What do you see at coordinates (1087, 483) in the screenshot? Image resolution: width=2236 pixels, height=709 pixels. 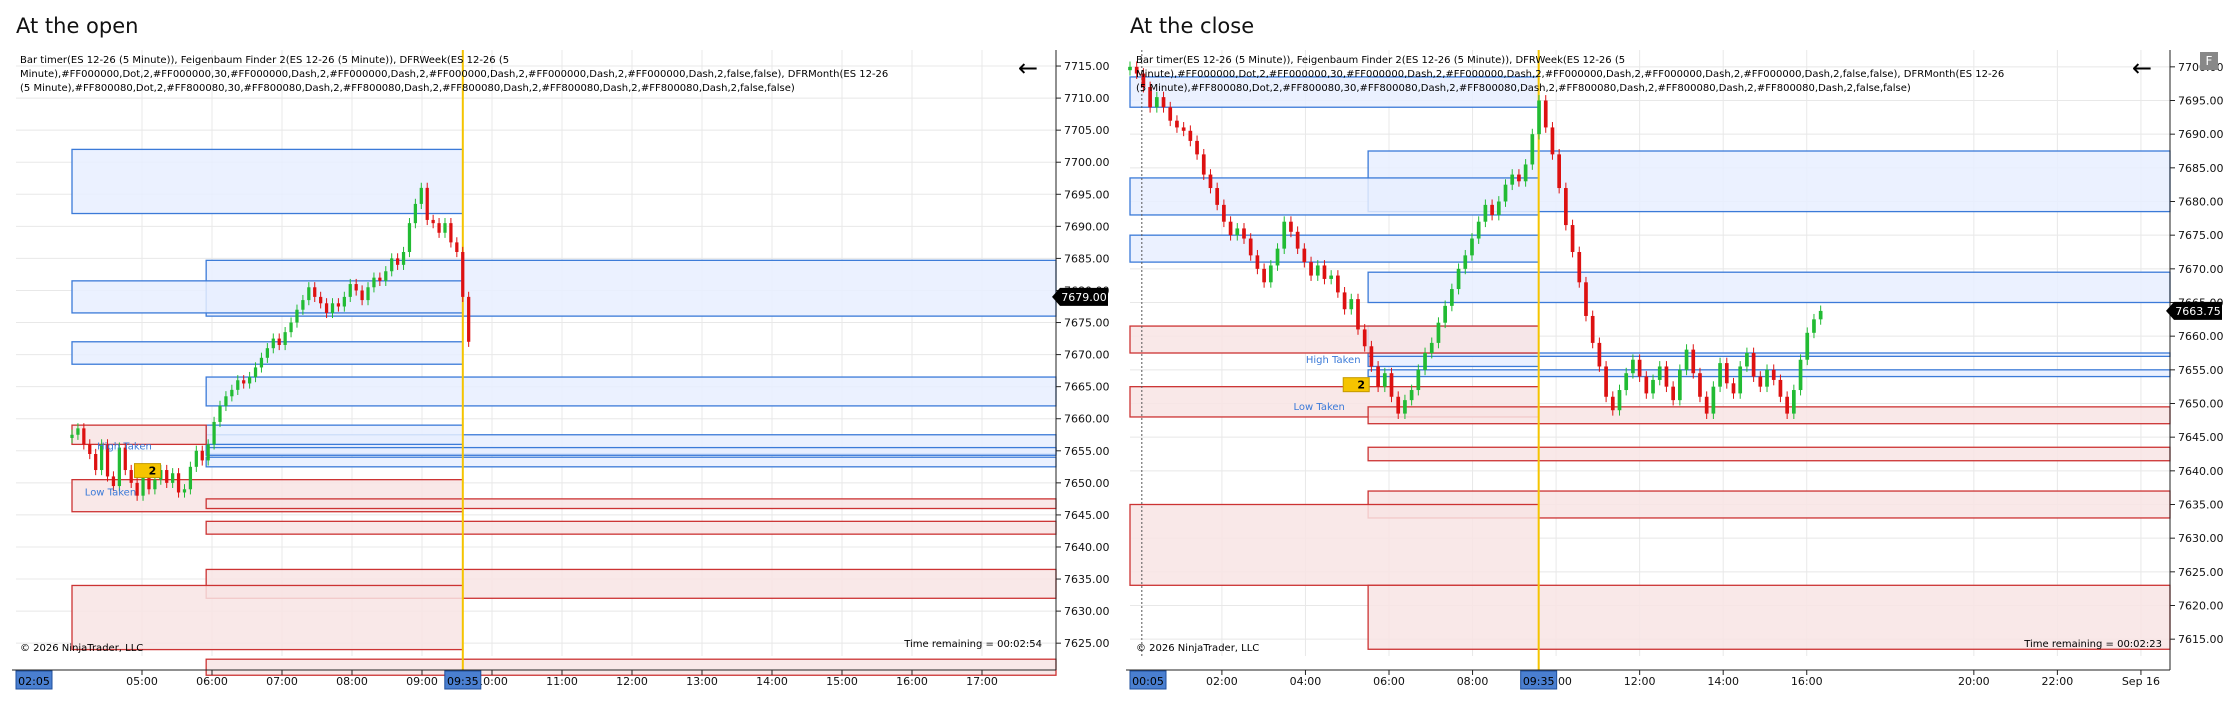 I see `y-tick-label: 7650.00` at bounding box center [1087, 483].